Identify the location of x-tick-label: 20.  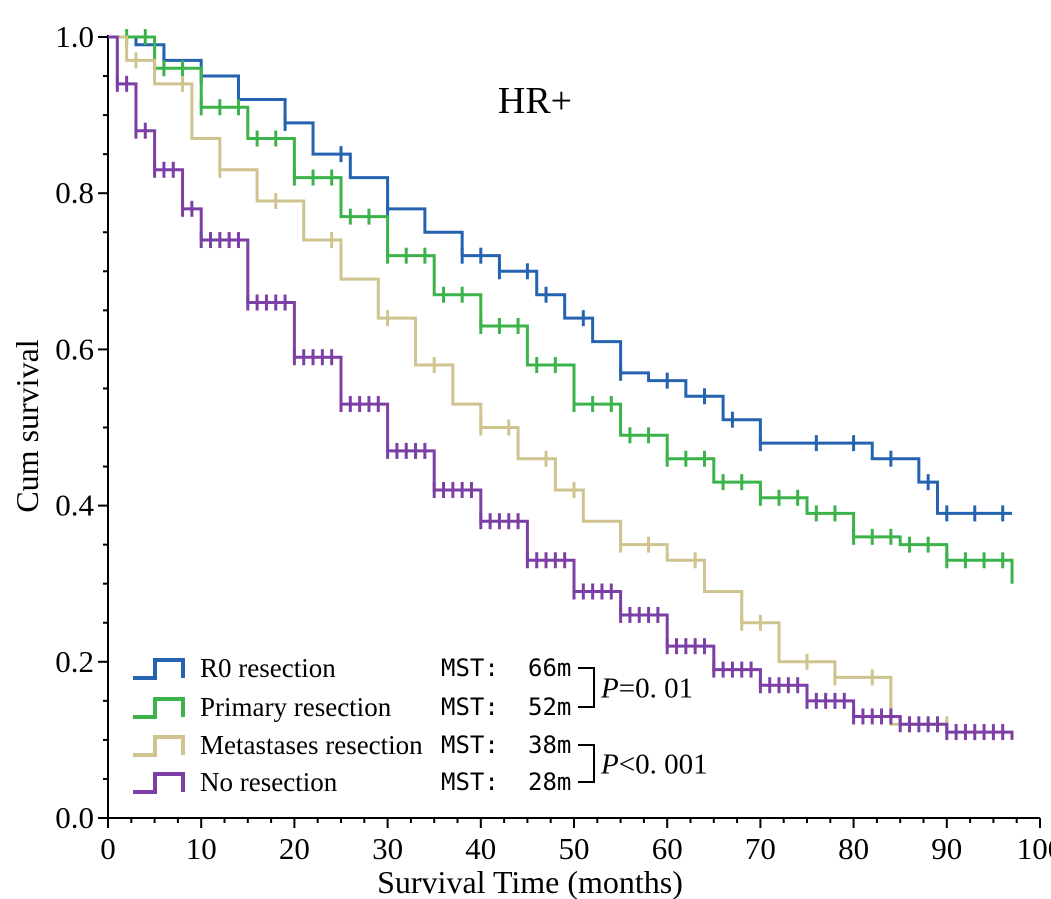
(294, 848).